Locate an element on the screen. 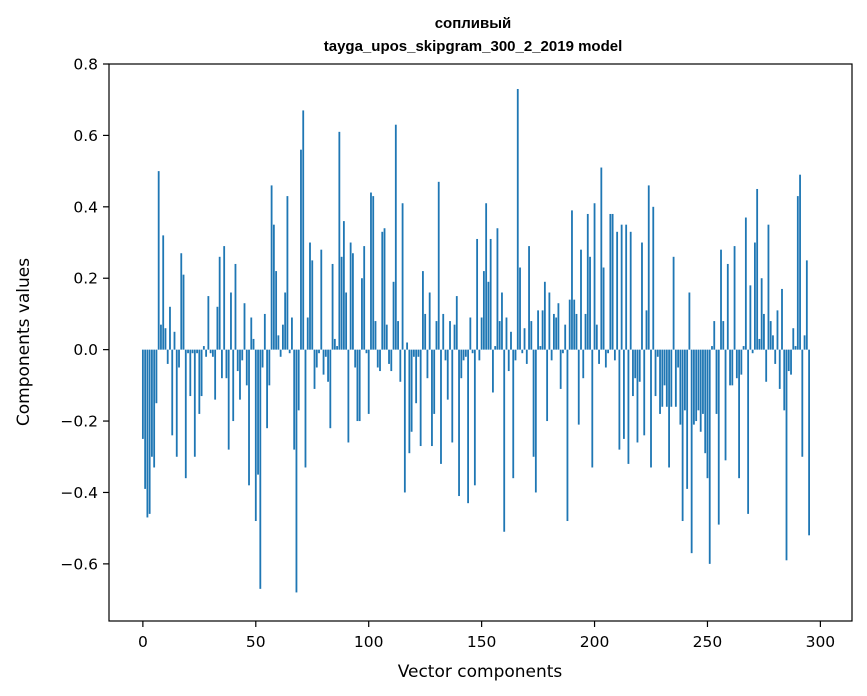 Image resolution: width=867 pixels, height=696 pixels. x-tick-label: 200 is located at coordinates (595, 642).